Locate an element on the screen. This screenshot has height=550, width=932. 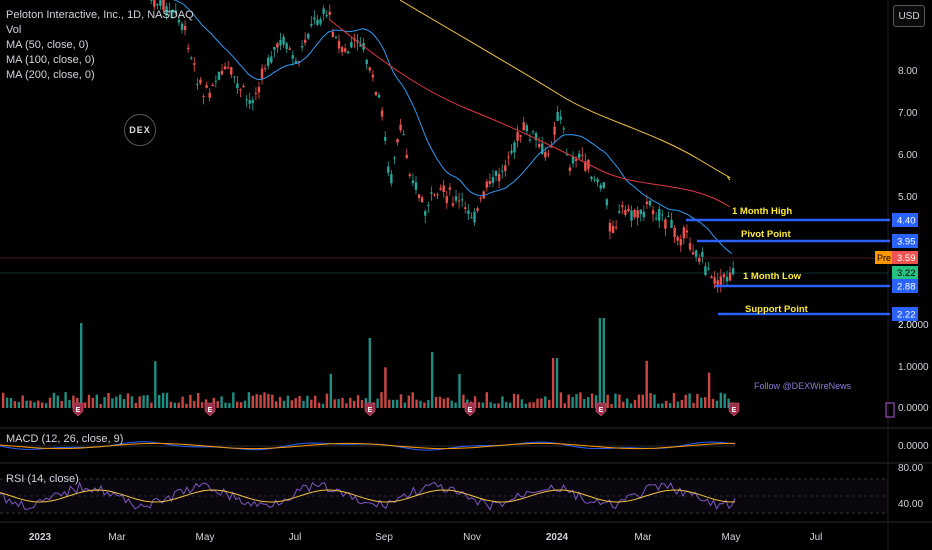
time-axis-label: 2024 is located at coordinates (557, 537).